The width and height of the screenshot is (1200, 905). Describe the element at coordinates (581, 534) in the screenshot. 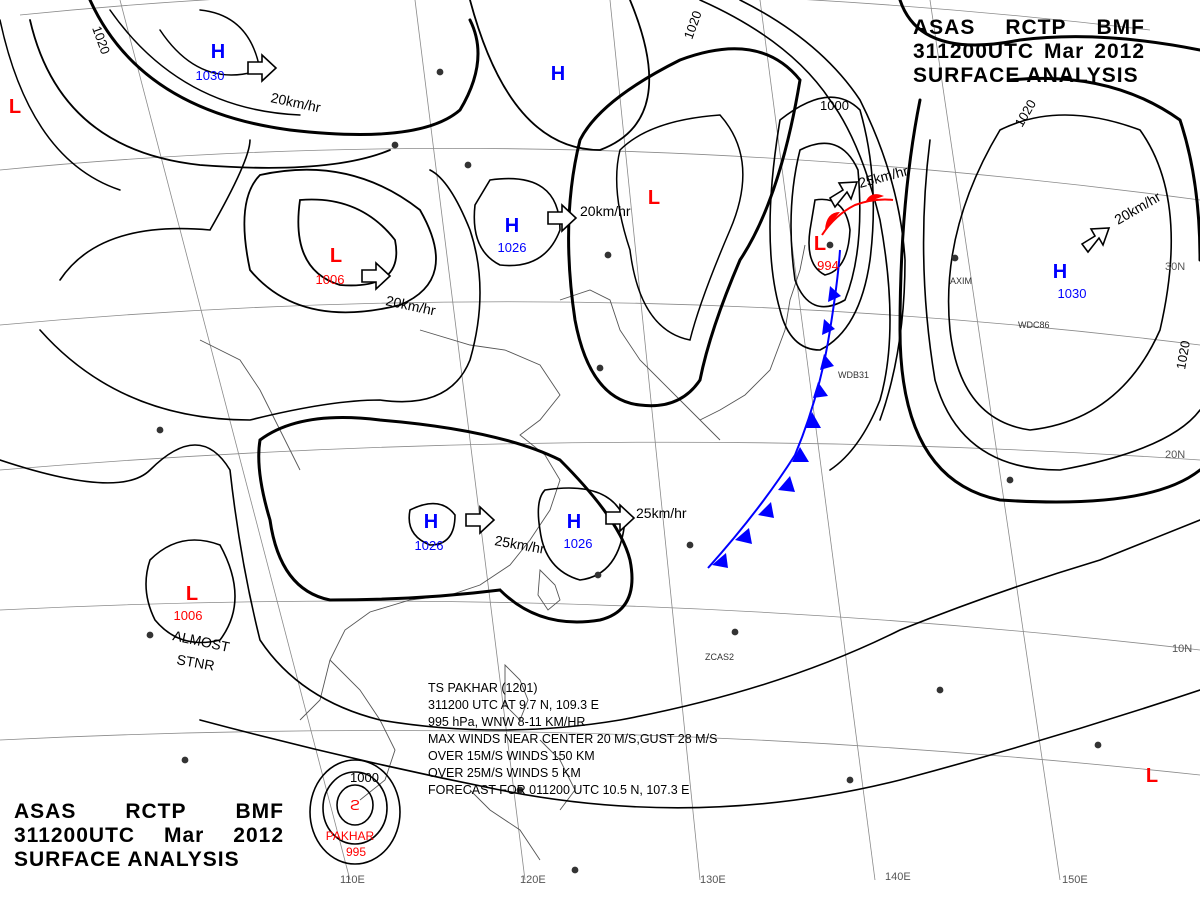

I see `isobar-high-1026-c` at that location.